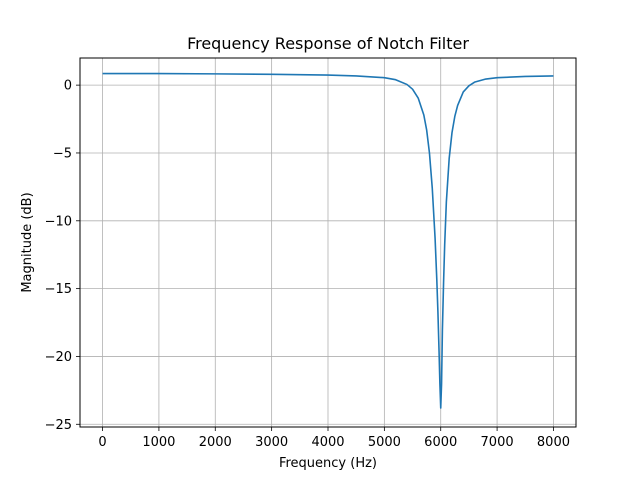  Describe the element at coordinates (102, 442) in the screenshot. I see `x-tick-label: 0` at that location.